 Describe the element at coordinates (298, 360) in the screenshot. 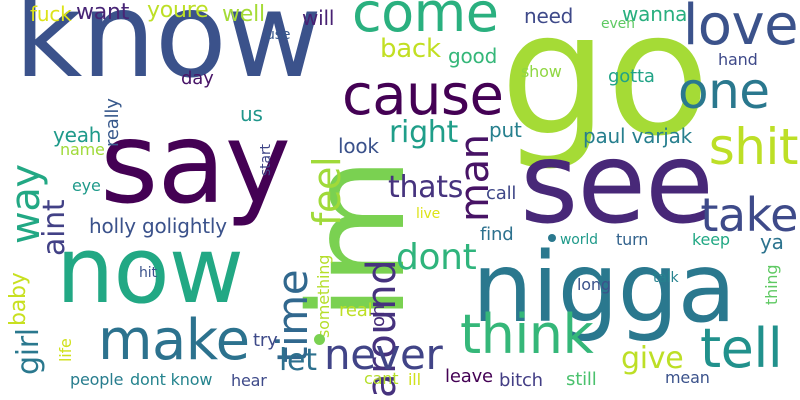

I see `word-let: let` at that location.